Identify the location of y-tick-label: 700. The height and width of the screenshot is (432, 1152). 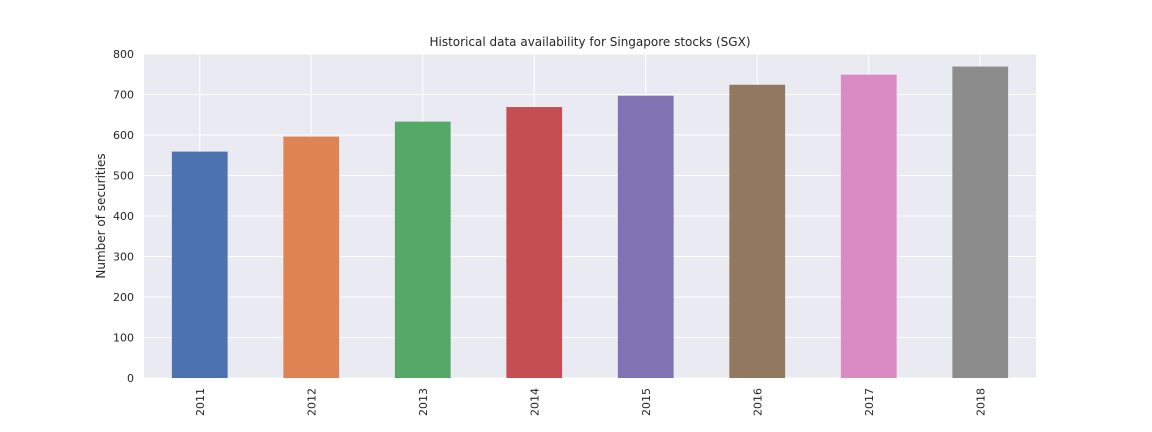
(123, 95).